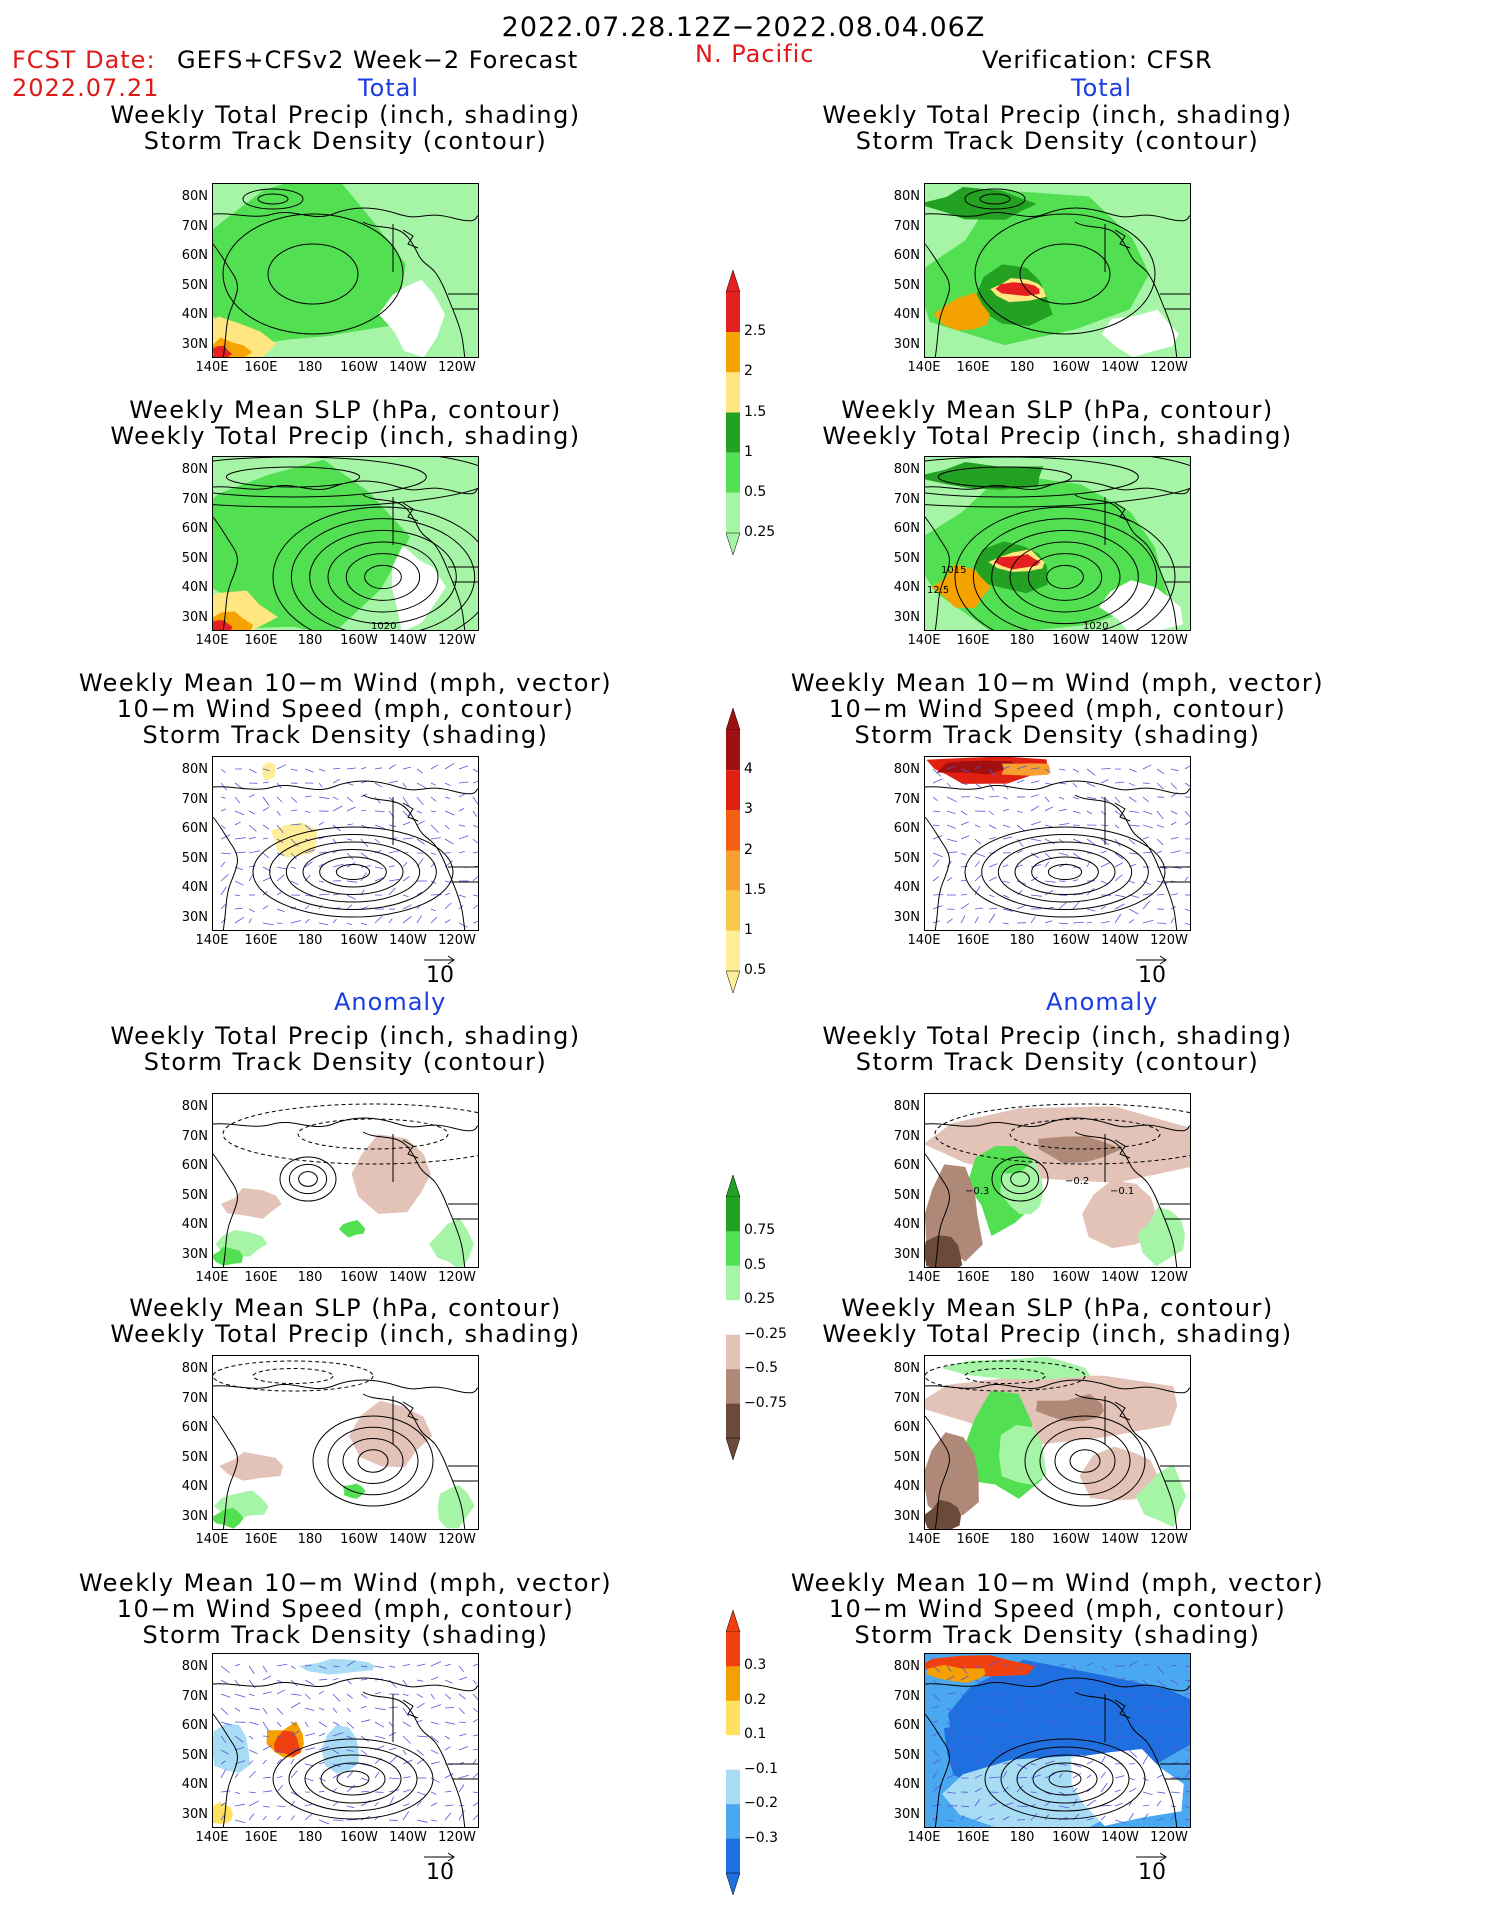 The height and width of the screenshot is (1925, 1487). I want to click on lon-tick-label: 120W, so click(457, 1539).